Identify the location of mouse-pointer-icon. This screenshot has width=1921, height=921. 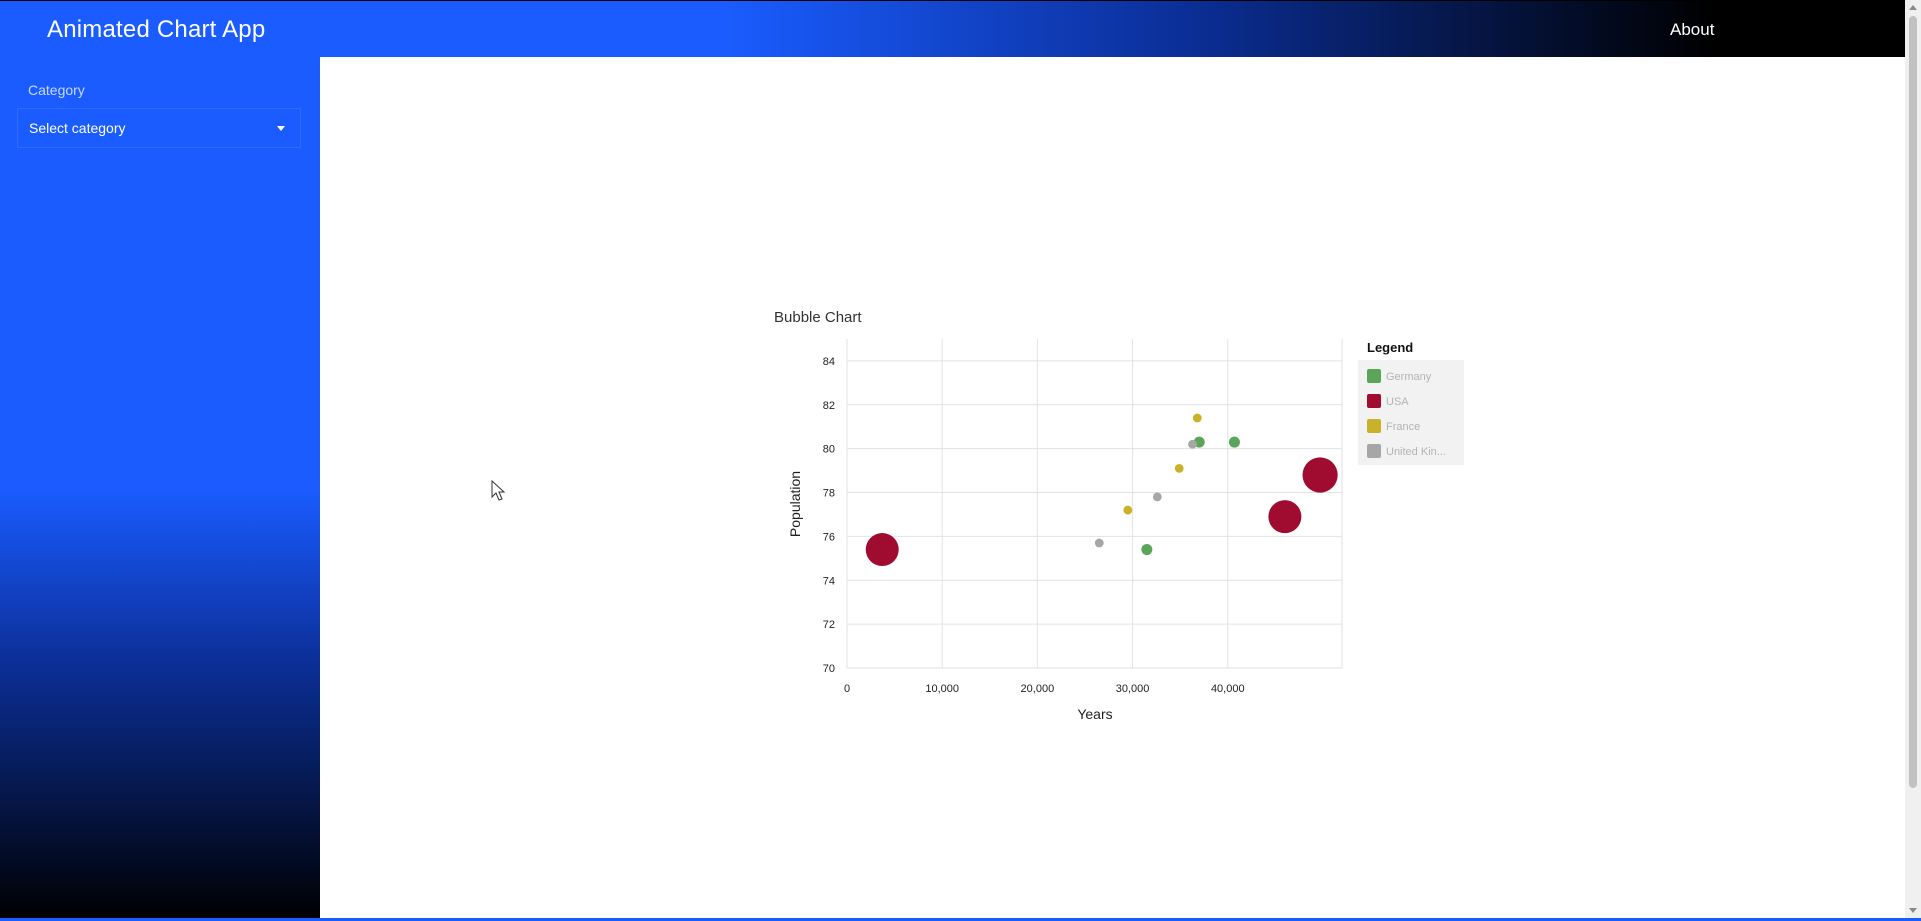
(498, 490).